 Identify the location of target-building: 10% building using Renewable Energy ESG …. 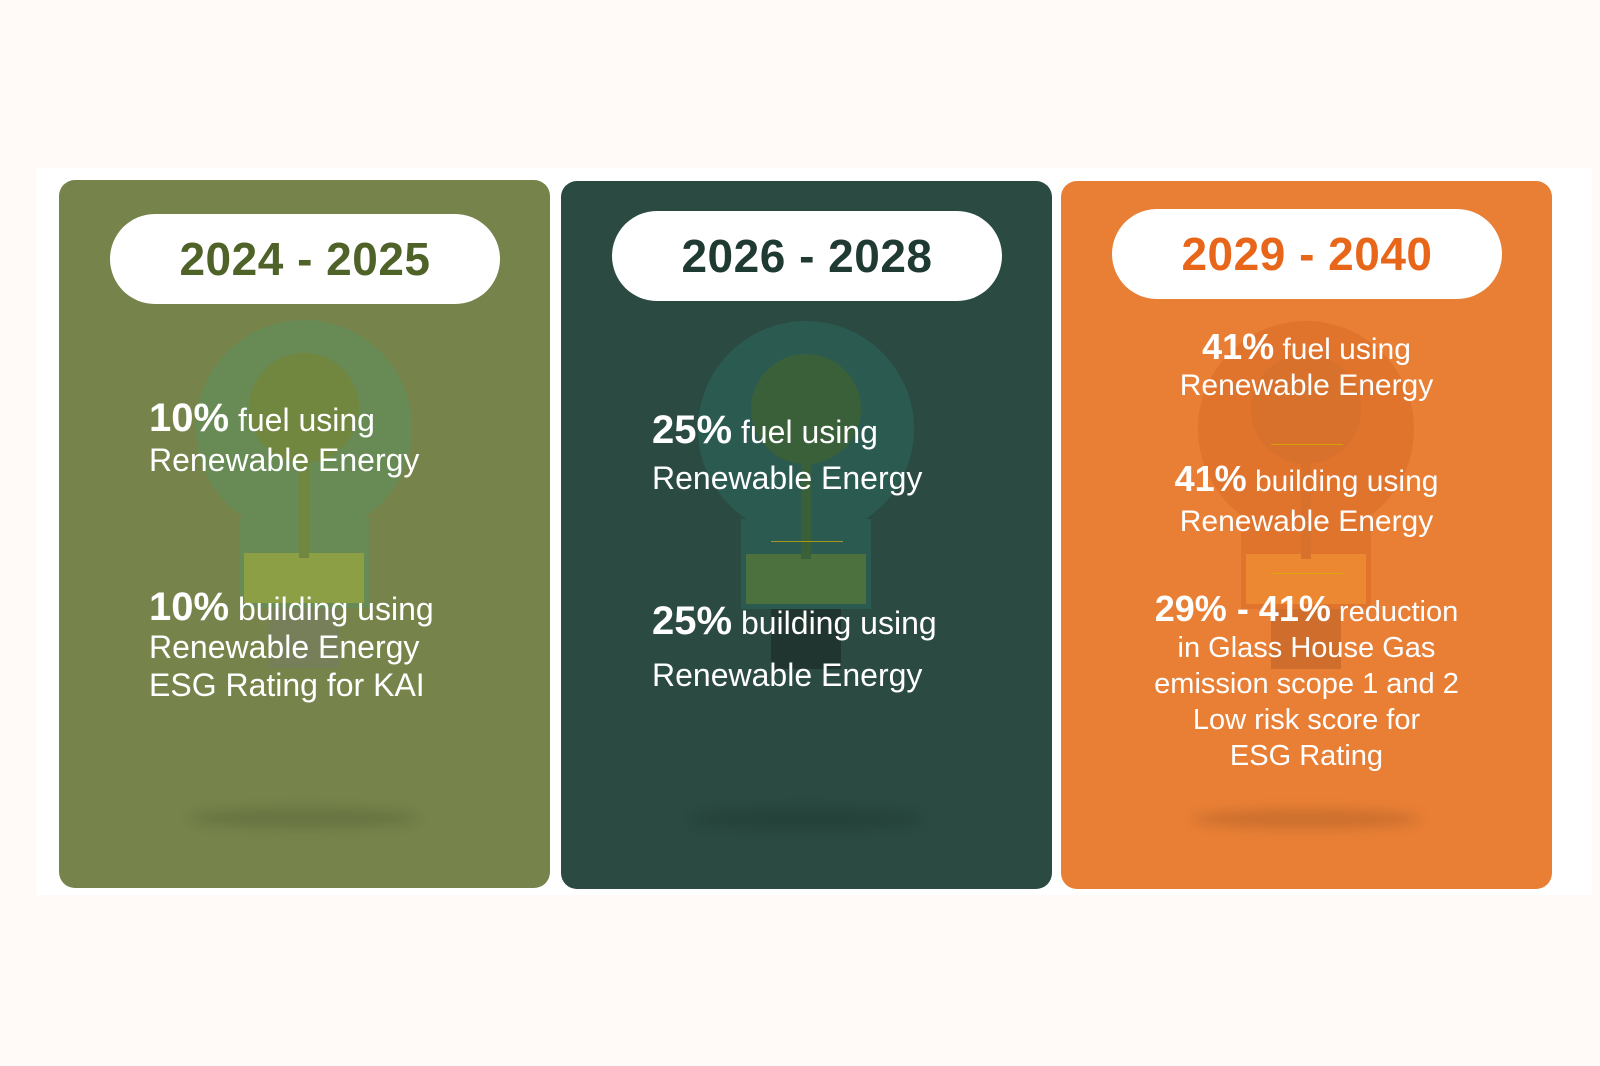
(291, 644).